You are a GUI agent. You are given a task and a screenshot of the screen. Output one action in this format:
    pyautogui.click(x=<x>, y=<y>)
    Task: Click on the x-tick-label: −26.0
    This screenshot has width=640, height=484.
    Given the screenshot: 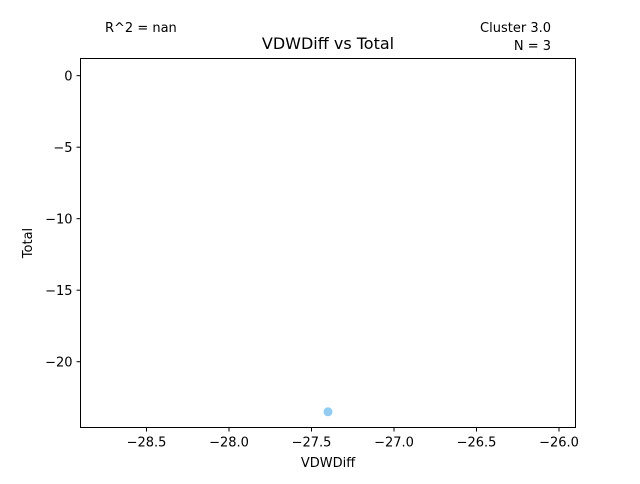 What is the action you would take?
    pyautogui.click(x=559, y=443)
    